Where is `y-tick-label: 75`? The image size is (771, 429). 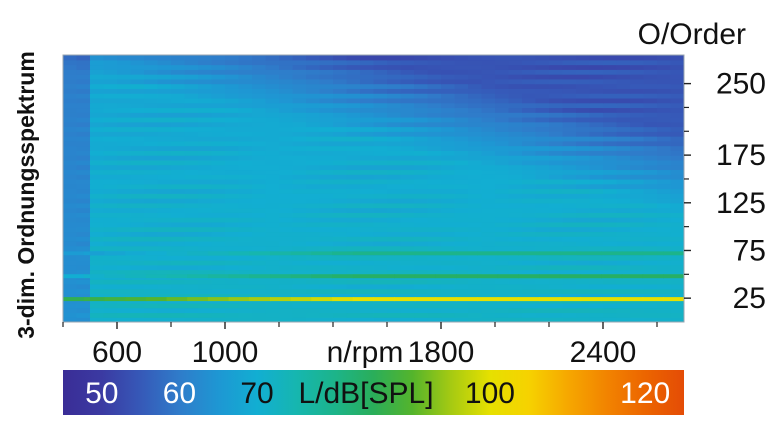
y-tick-label: 75 is located at coordinates (749, 250).